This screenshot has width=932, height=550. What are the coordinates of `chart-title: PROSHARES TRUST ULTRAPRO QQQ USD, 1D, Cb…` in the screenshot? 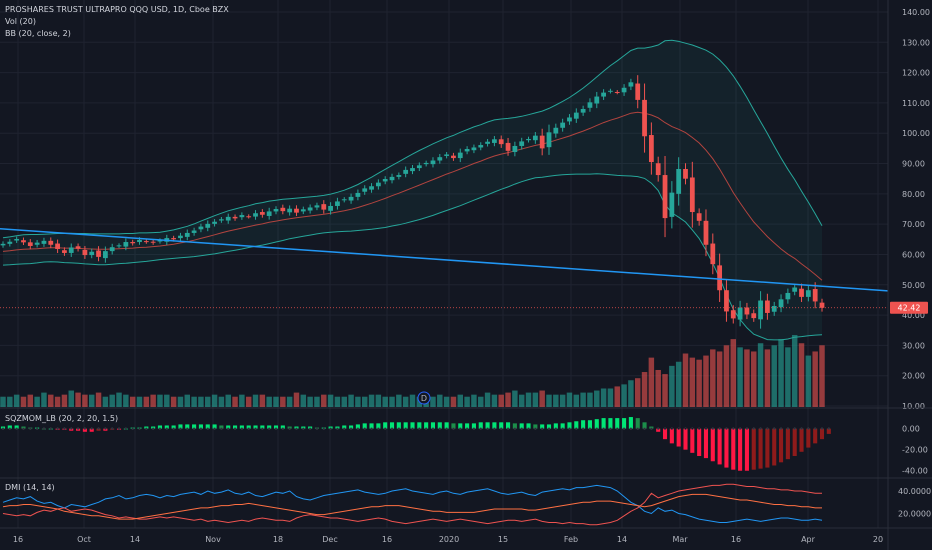 It's located at (117, 9).